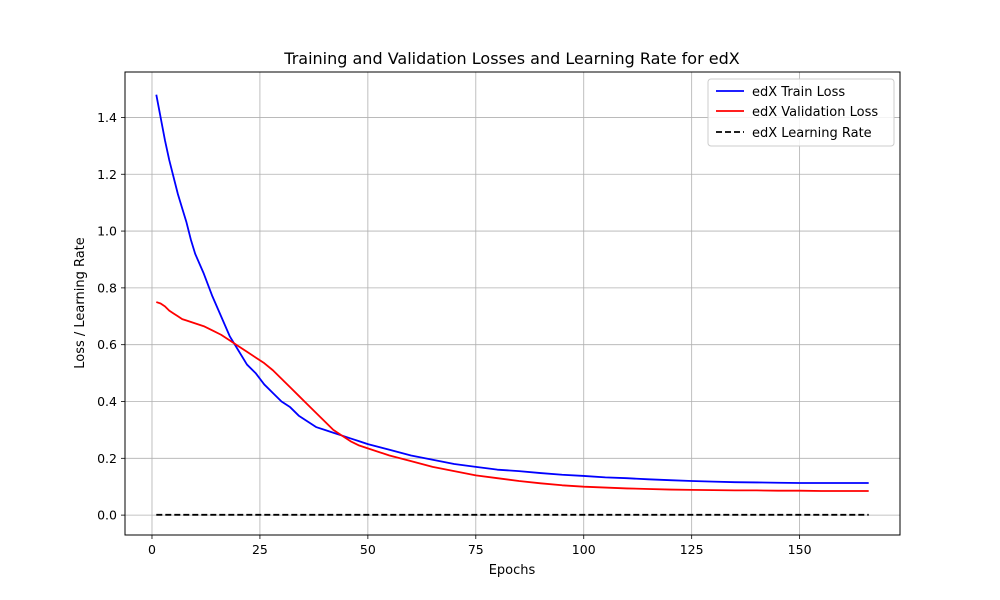 Image resolution: width=1000 pixels, height=600 pixels. Describe the element at coordinates (152, 549) in the screenshot. I see `x-tick-label: 0` at that location.